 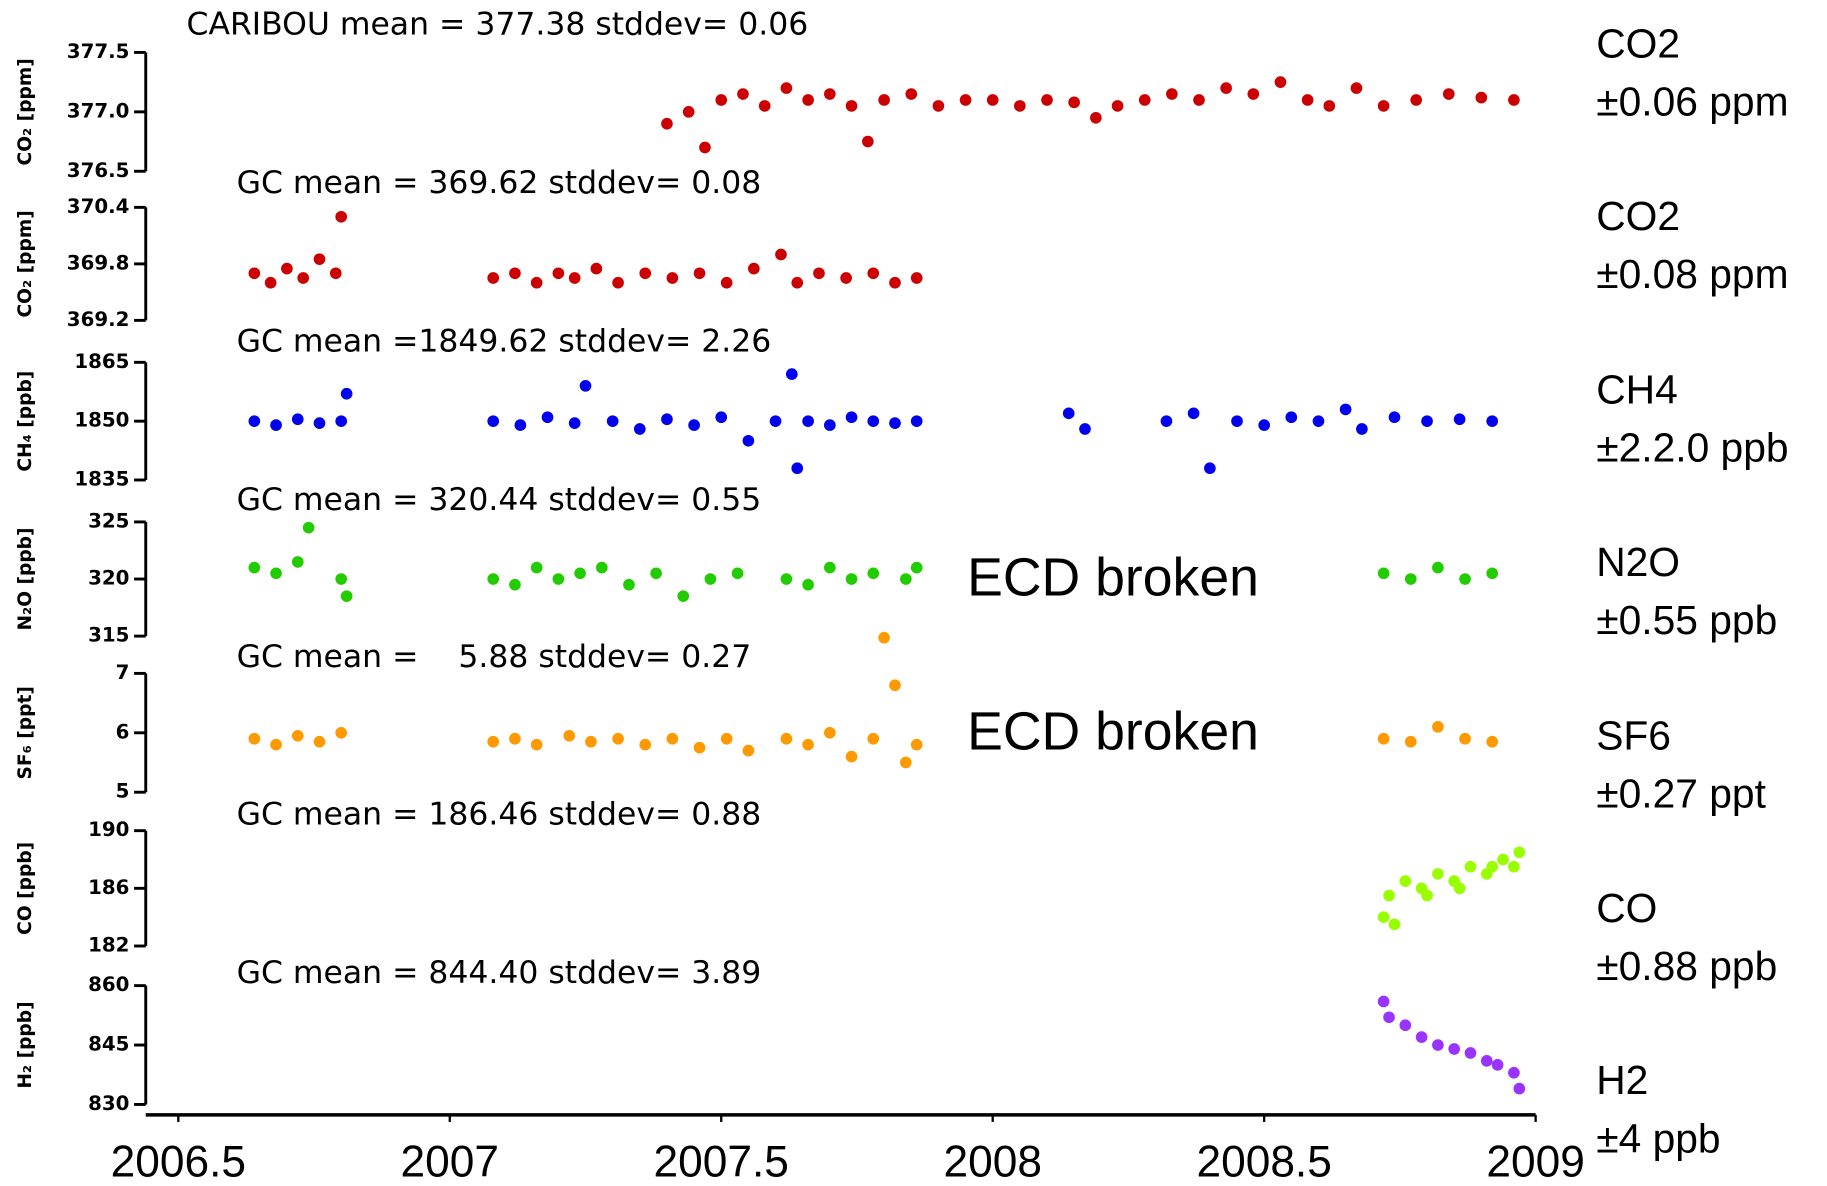 I want to click on y-tick-label: 5, so click(x=123, y=791).